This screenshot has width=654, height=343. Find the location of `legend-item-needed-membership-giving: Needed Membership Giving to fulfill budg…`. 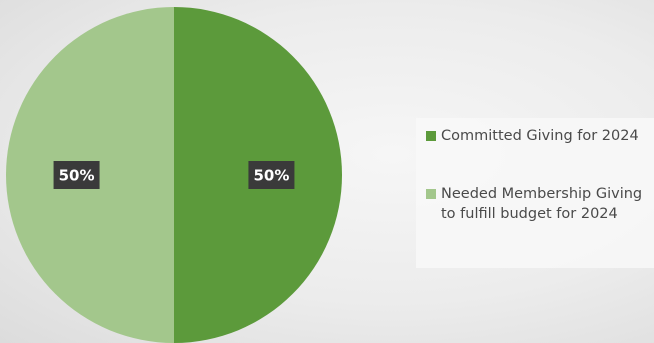

legend-item-needed-membership-giving: Needed Membership Giving to fulfill budg… is located at coordinates (540, 204).